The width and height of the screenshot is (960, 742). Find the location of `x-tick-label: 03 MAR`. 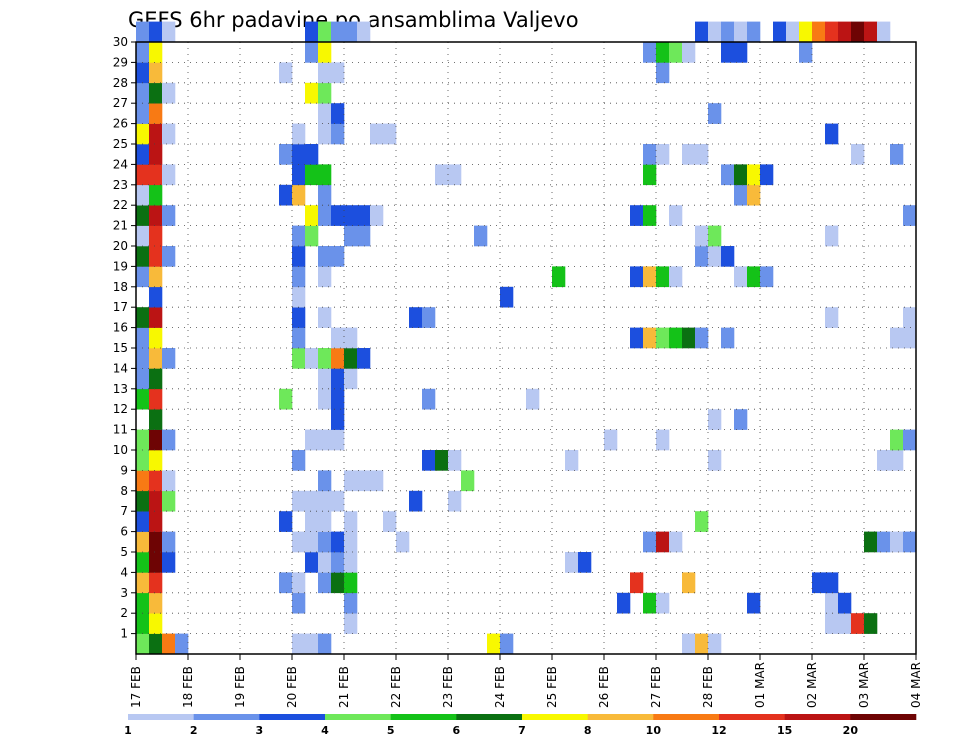

x-tick-label: 03 MAR is located at coordinates (864, 685).